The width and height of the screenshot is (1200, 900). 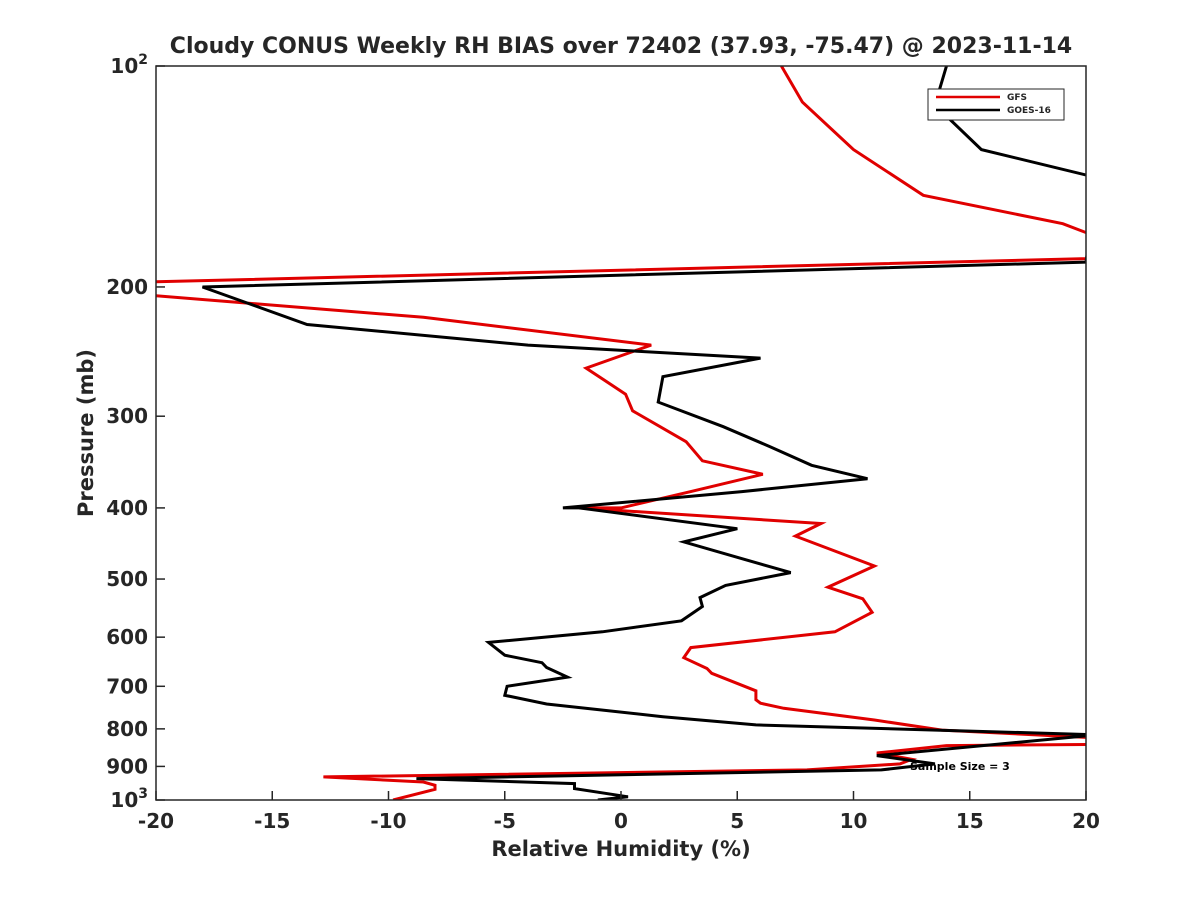 I want to click on y-tick-label: 10², so click(x=129, y=65).